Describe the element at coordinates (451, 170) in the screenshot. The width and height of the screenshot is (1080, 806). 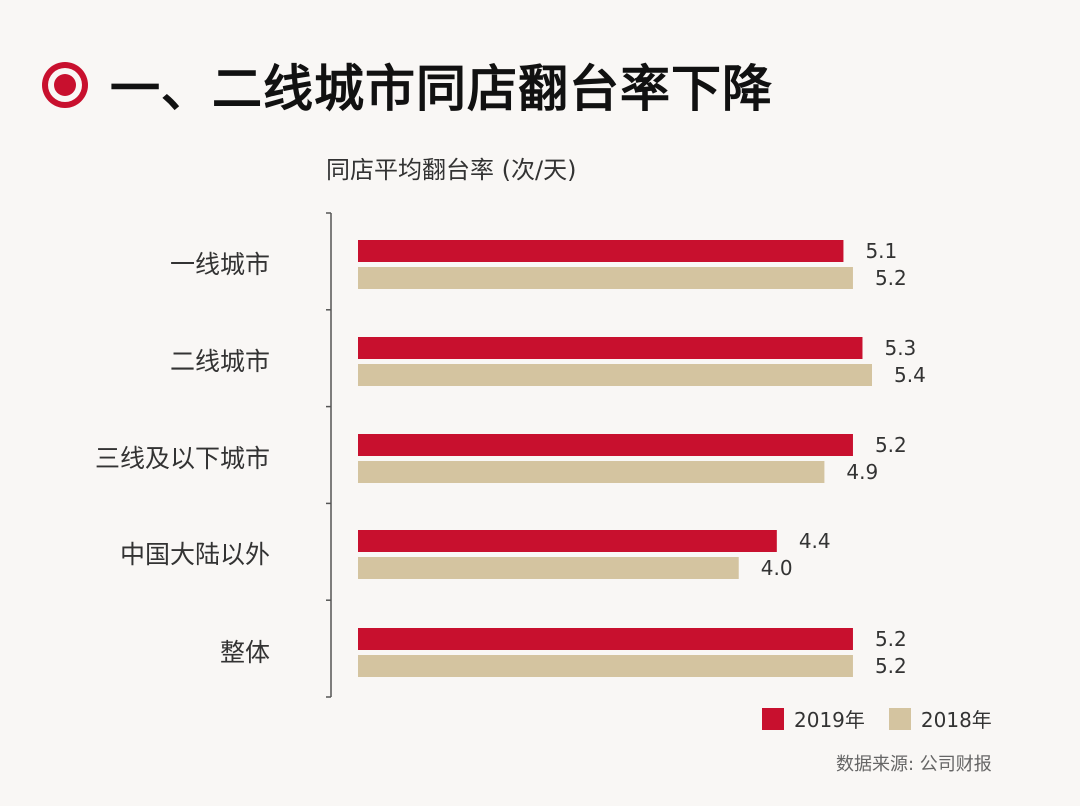
I see `chart-subtitle: 同店平均翻台率 (次/天)` at that location.